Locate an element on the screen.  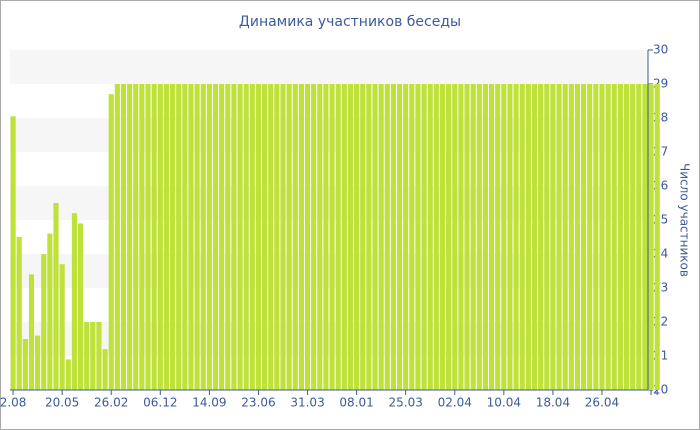
x-tick-label: 23.06 is located at coordinates (258, 403).